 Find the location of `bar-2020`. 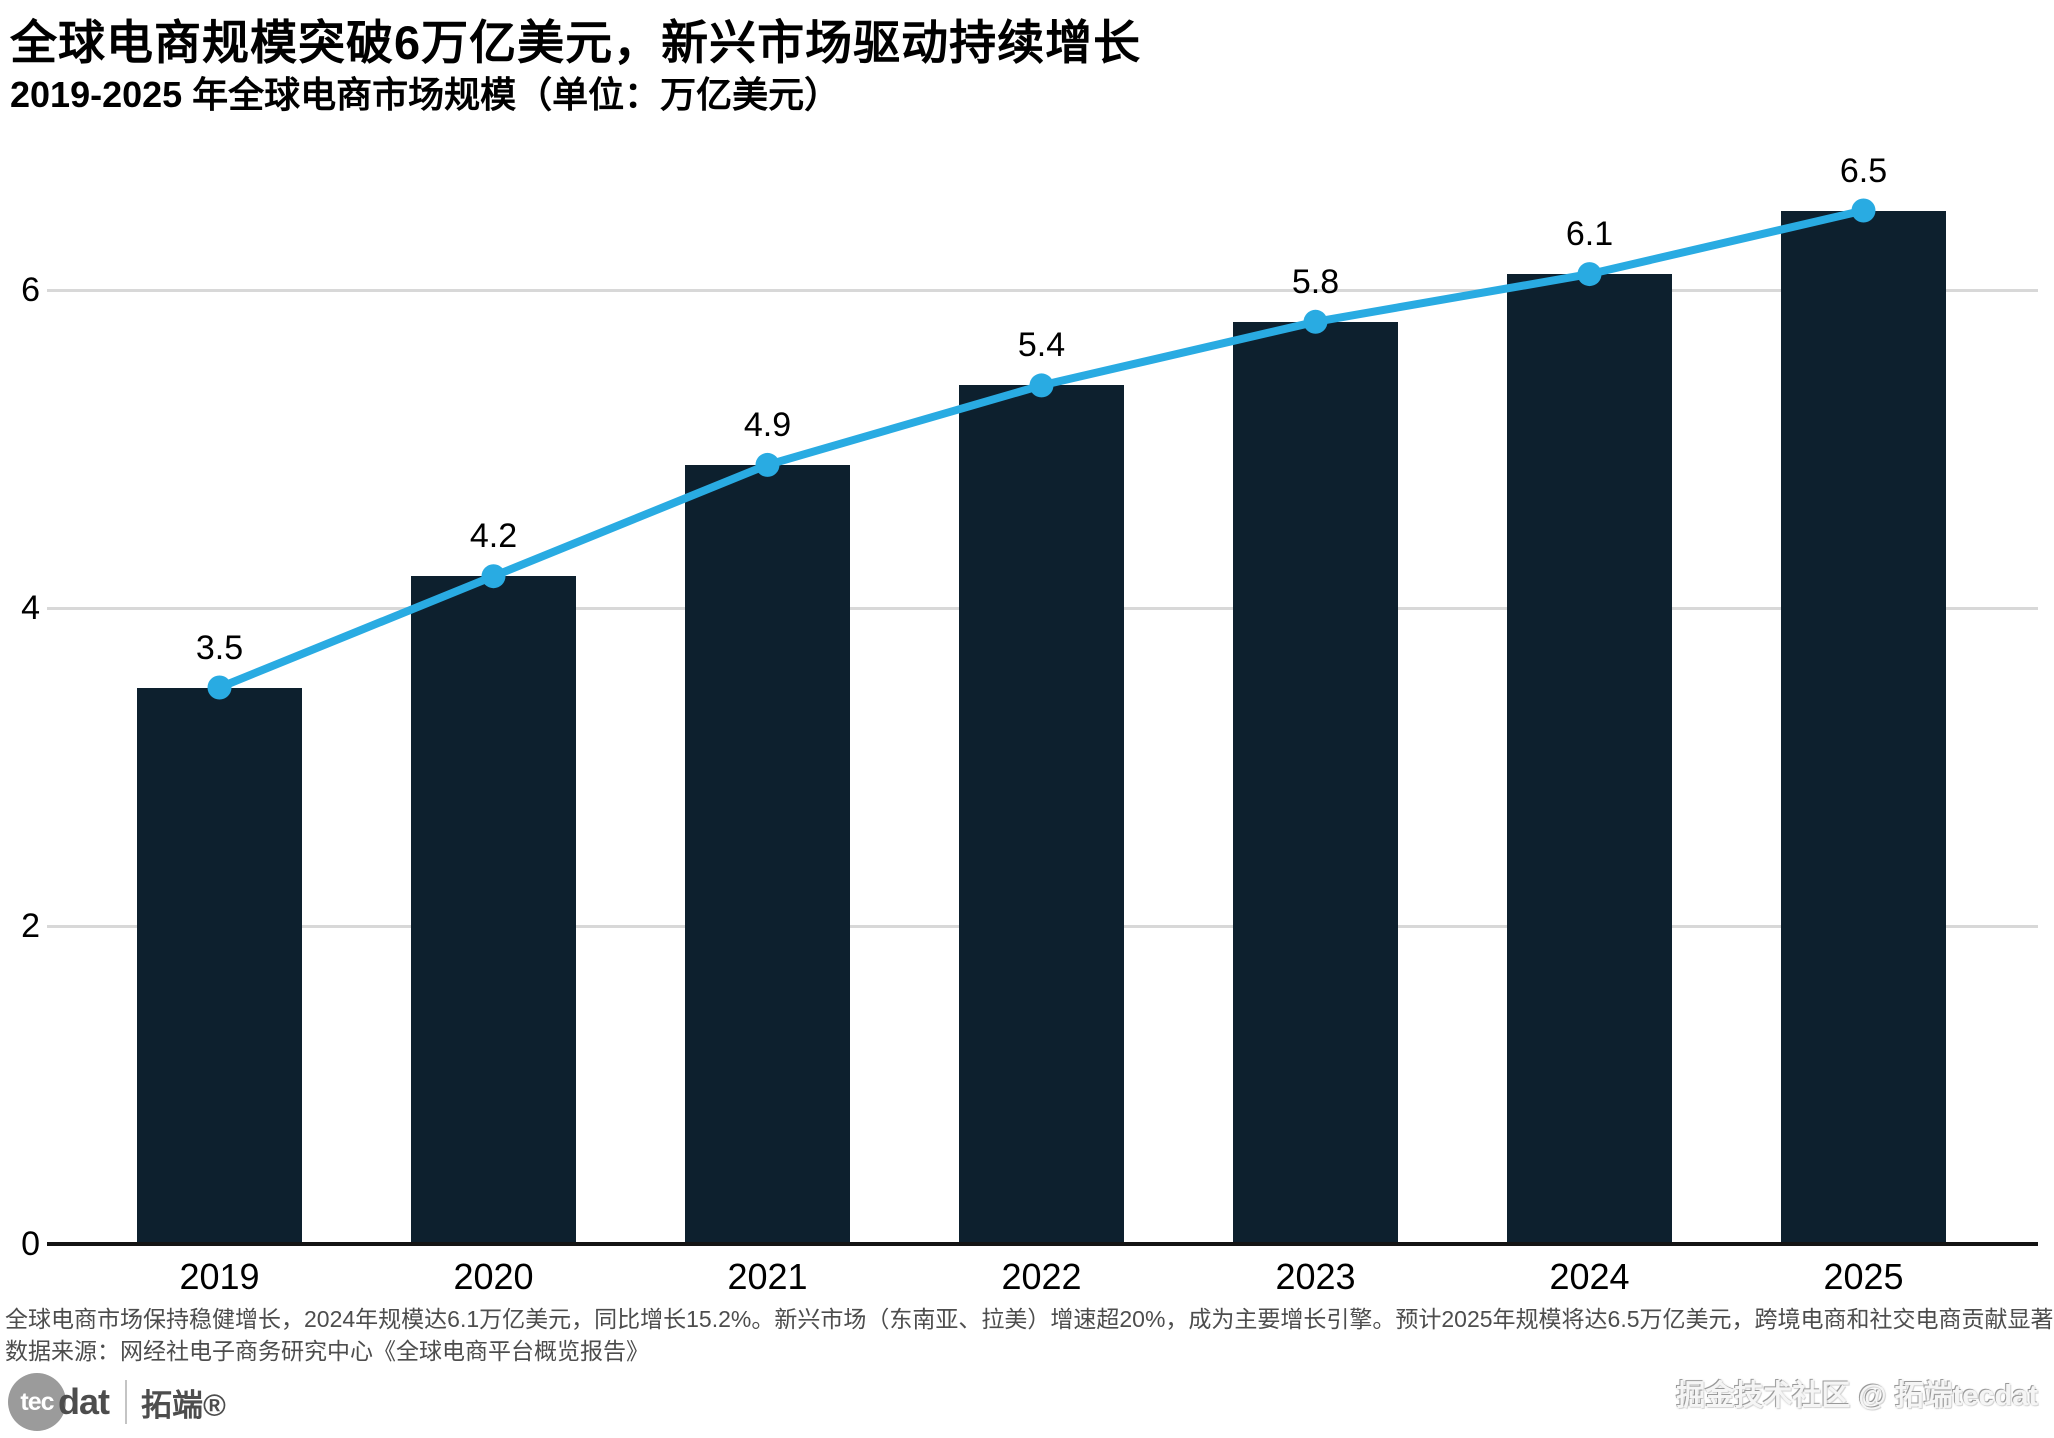

bar-2020 is located at coordinates (493, 910).